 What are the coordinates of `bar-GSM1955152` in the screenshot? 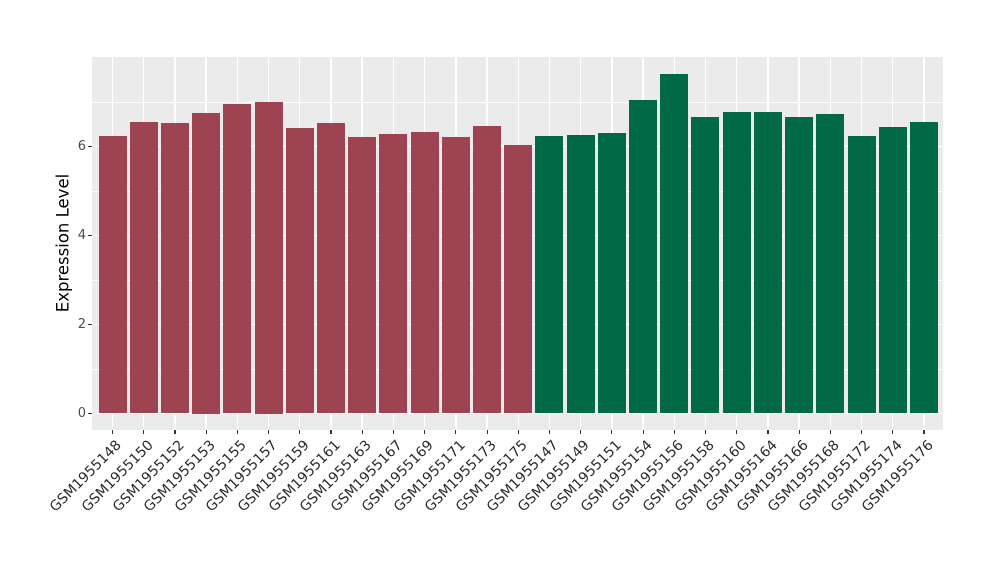 It's located at (174, 268).